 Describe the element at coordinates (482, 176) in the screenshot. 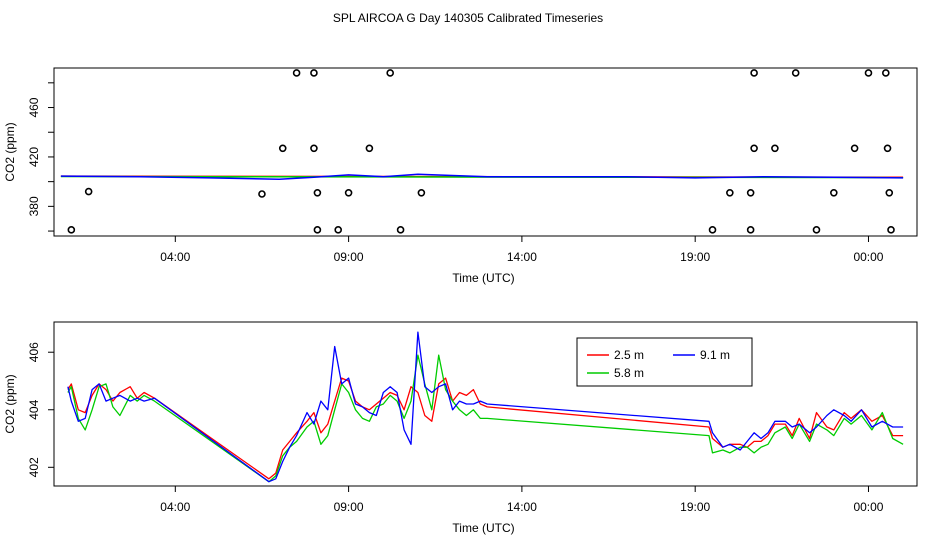

I see `series-line-9-1-m` at that location.